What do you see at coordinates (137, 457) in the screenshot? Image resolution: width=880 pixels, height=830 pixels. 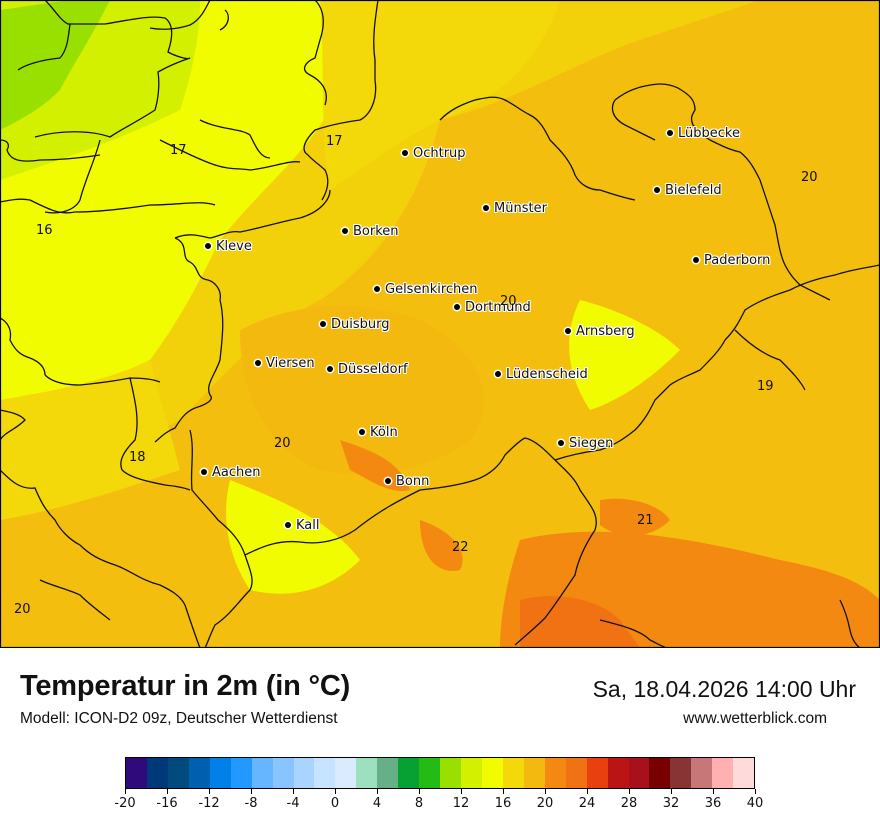 I see `temperature-value-label: 18` at bounding box center [137, 457].